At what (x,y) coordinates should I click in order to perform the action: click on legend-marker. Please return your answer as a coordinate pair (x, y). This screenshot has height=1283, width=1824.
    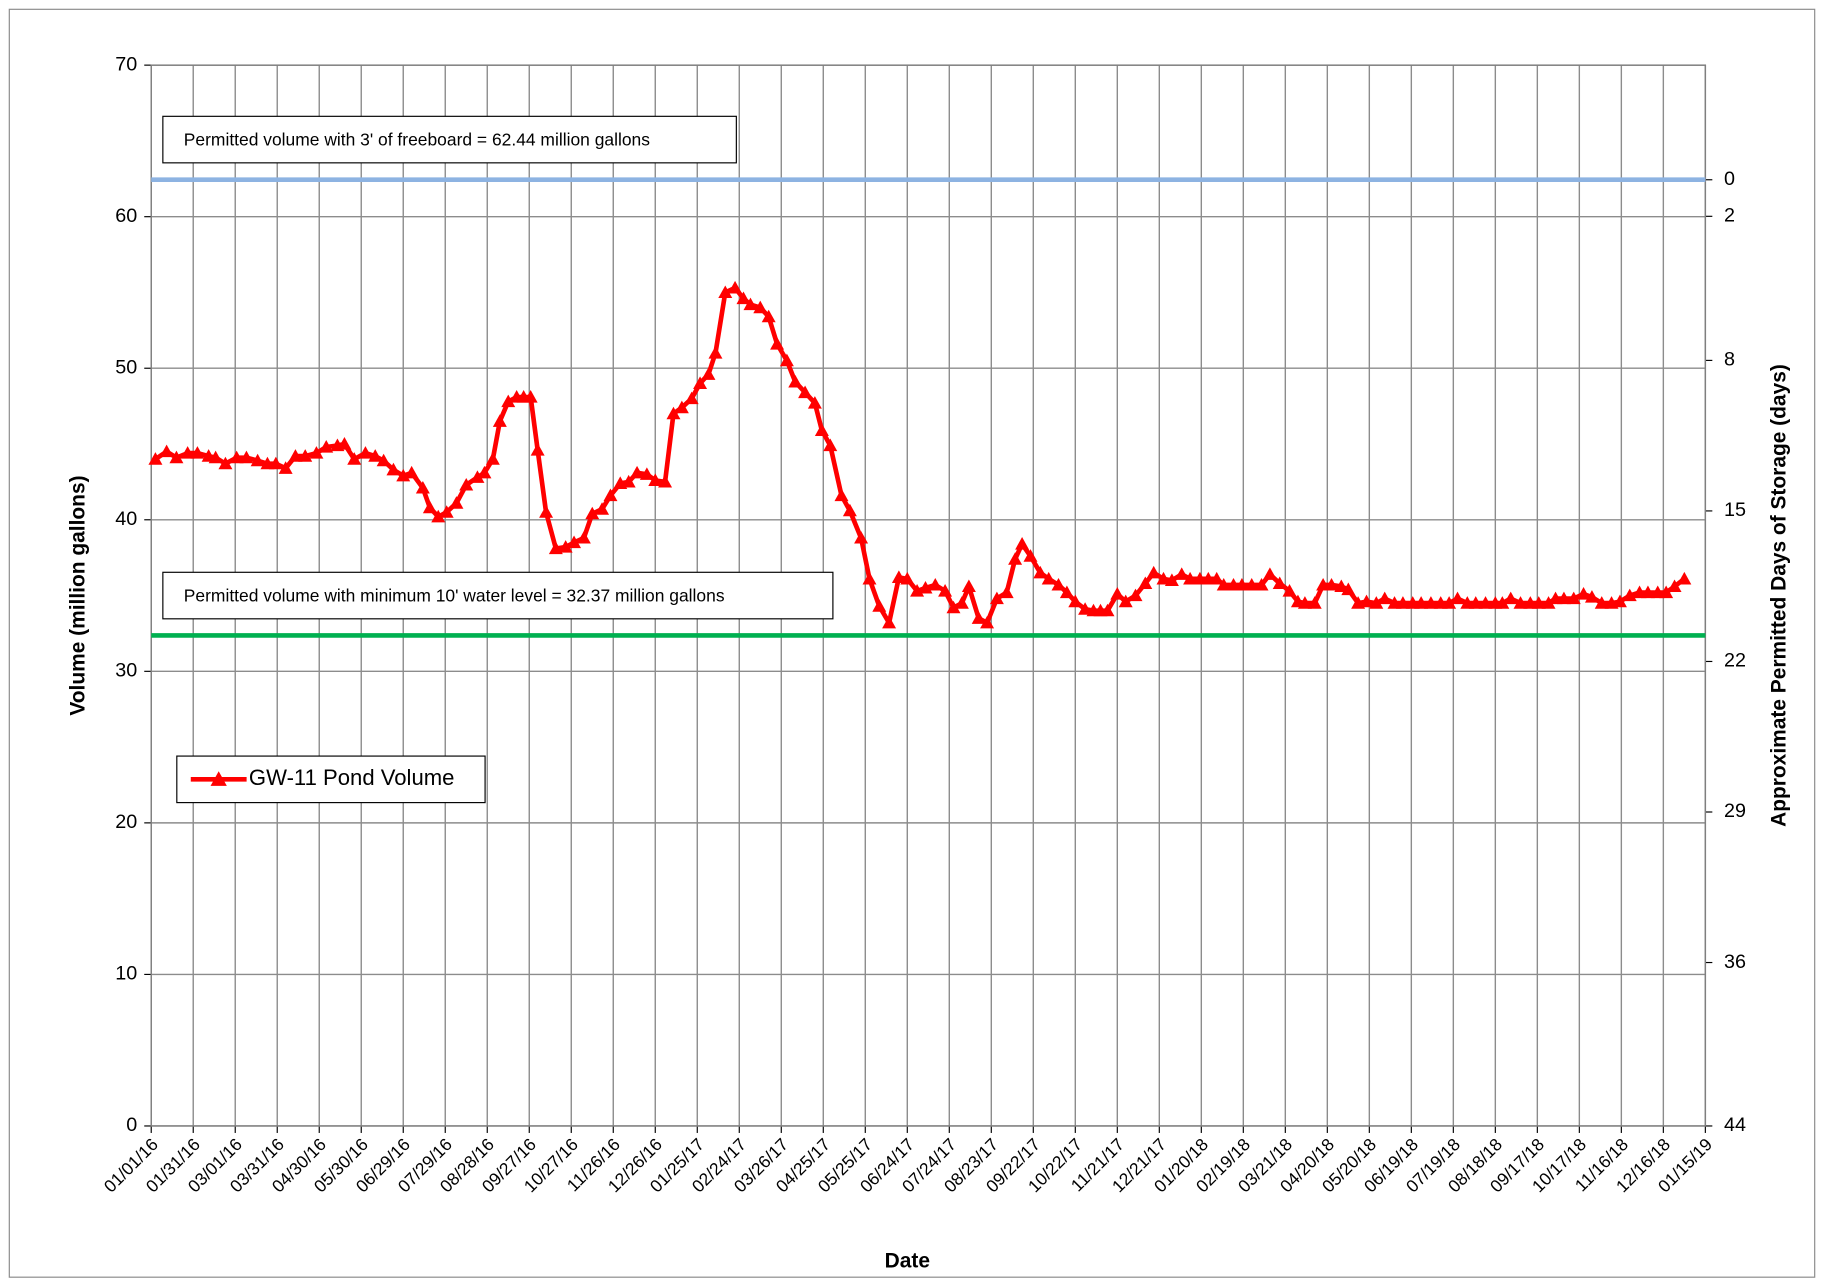
    Looking at the image, I should click on (218, 778).